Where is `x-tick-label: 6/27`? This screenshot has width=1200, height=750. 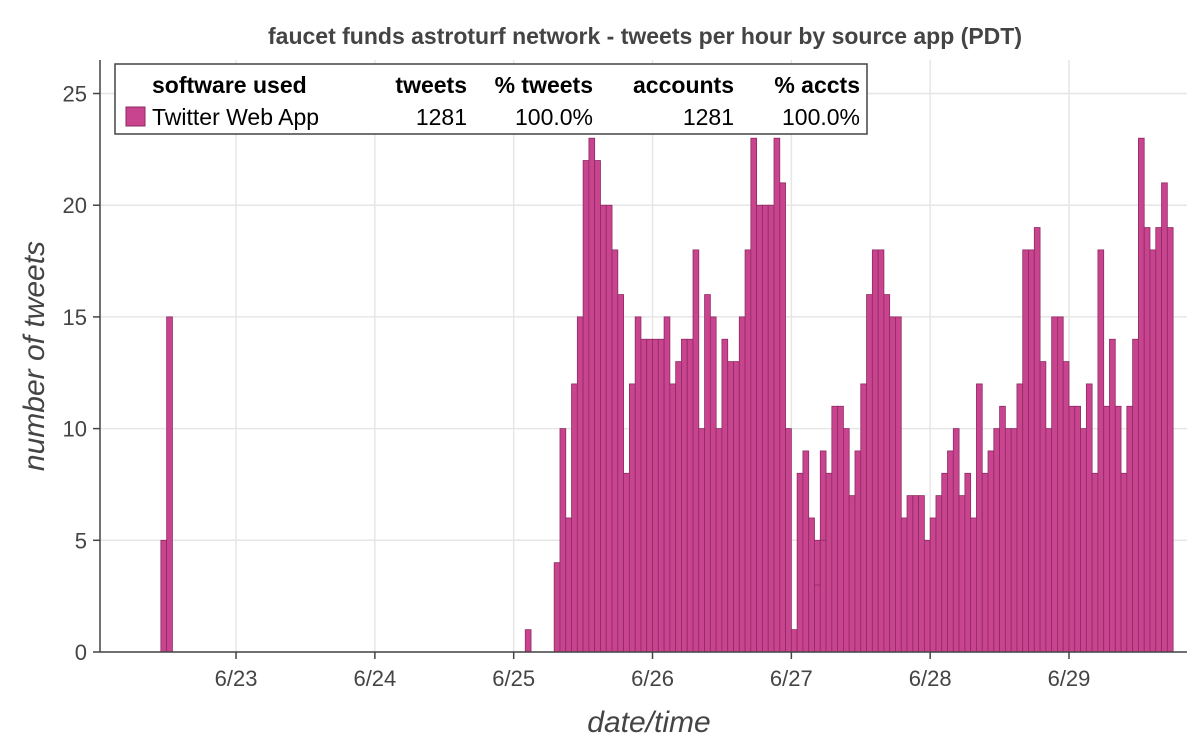 x-tick-label: 6/27 is located at coordinates (791, 678).